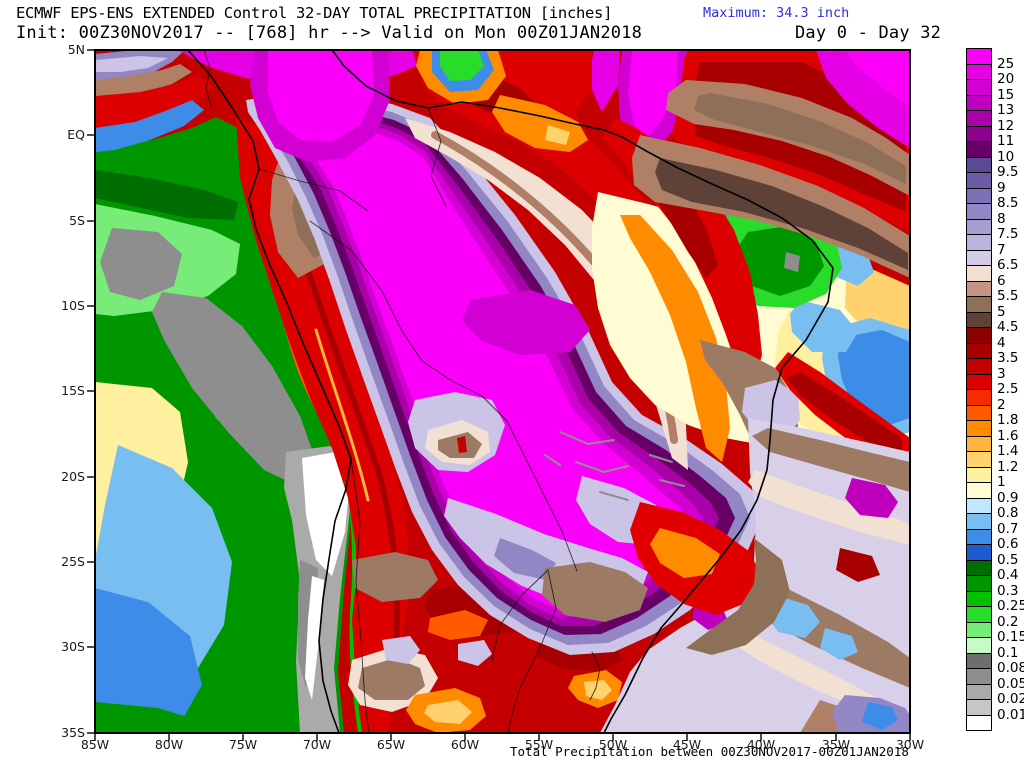  I want to click on legend-label-4: 4, so click(1001, 342).